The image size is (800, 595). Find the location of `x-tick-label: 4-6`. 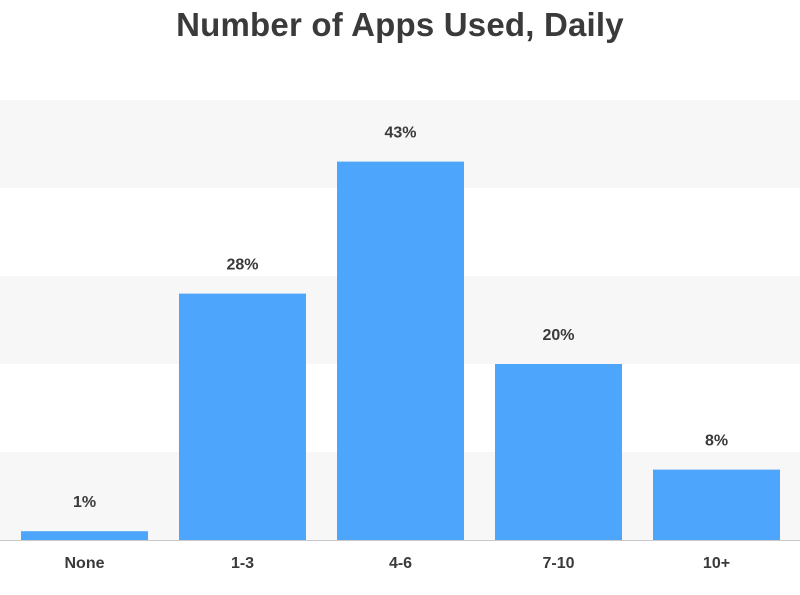

x-tick-label: 4-6 is located at coordinates (400, 563).